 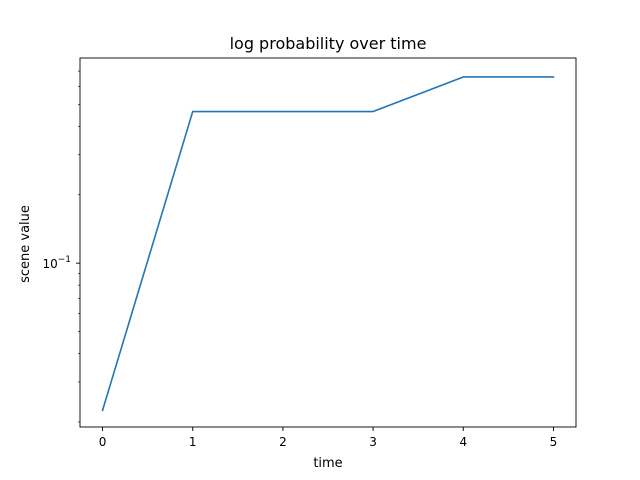 I want to click on x-tick-label: 0, so click(x=103, y=442).